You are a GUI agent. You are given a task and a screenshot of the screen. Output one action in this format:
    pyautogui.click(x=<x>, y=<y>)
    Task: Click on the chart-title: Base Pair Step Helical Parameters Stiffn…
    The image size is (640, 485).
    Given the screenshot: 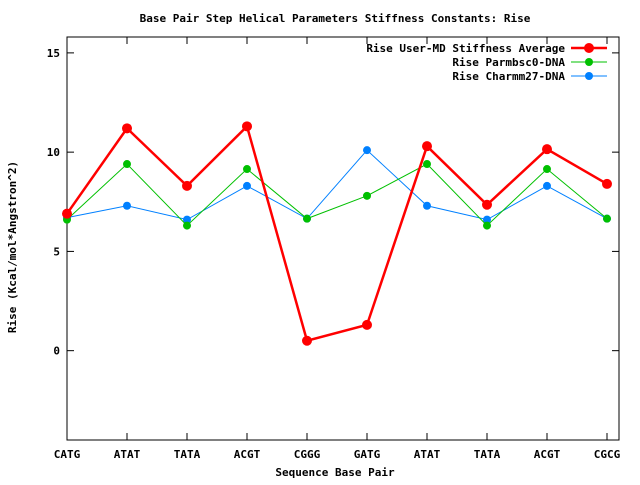 What is the action you would take?
    pyautogui.click(x=335, y=18)
    